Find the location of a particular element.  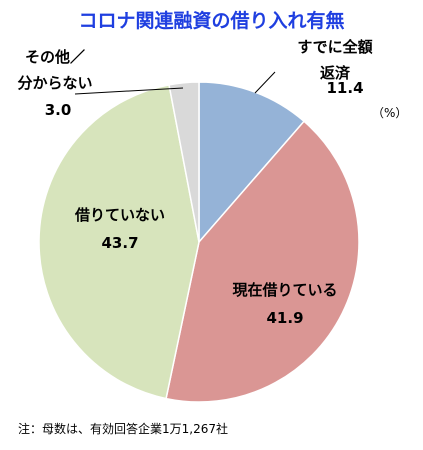

unit-label: （%） is located at coordinates (390, 113).